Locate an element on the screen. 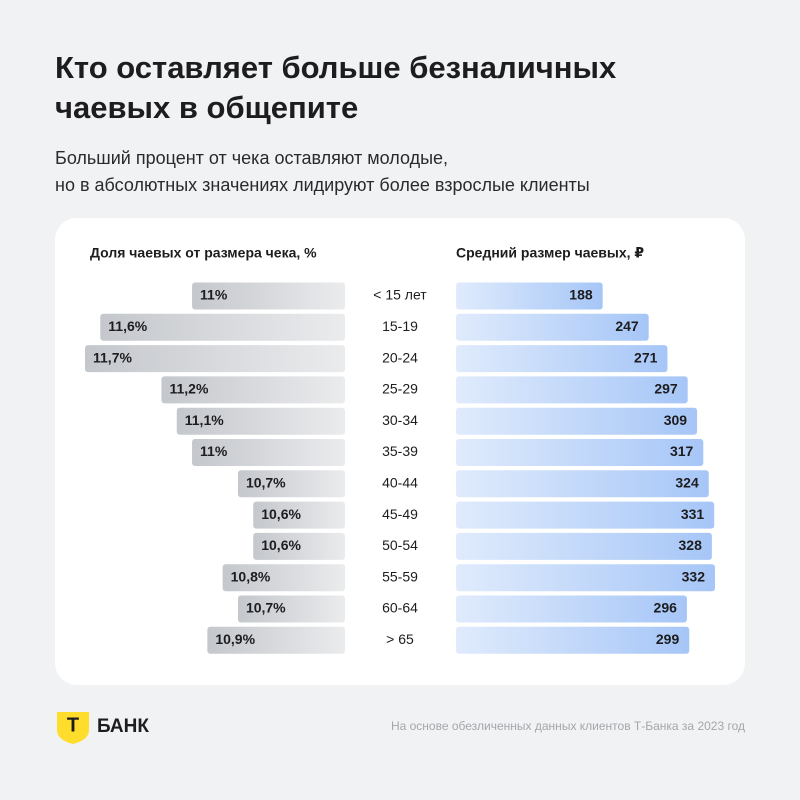 This screenshot has height=800, width=800. value-label: 188 is located at coordinates (581, 295).